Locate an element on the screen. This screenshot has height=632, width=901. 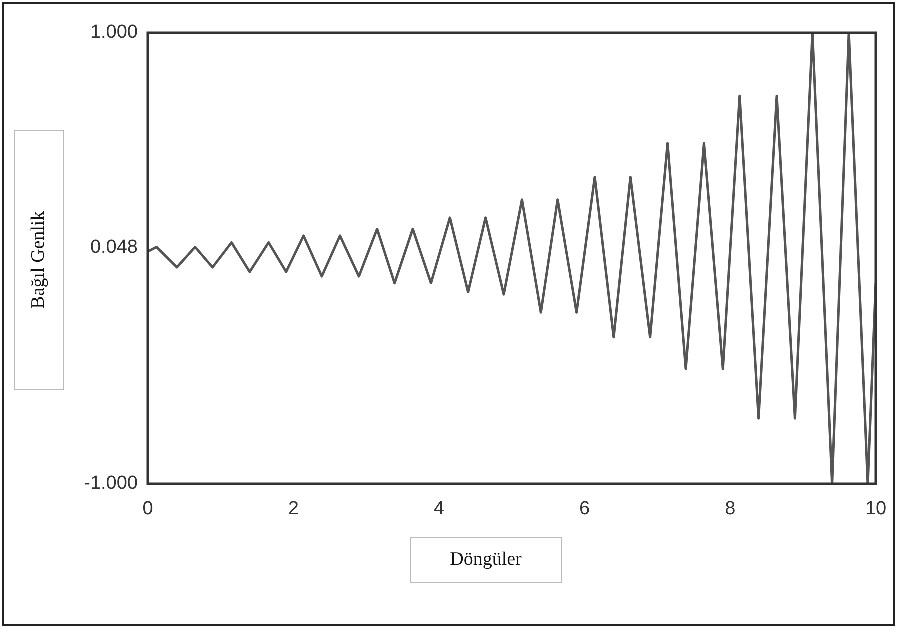
y-tick-label: -1.000 is located at coordinates (111, 483).